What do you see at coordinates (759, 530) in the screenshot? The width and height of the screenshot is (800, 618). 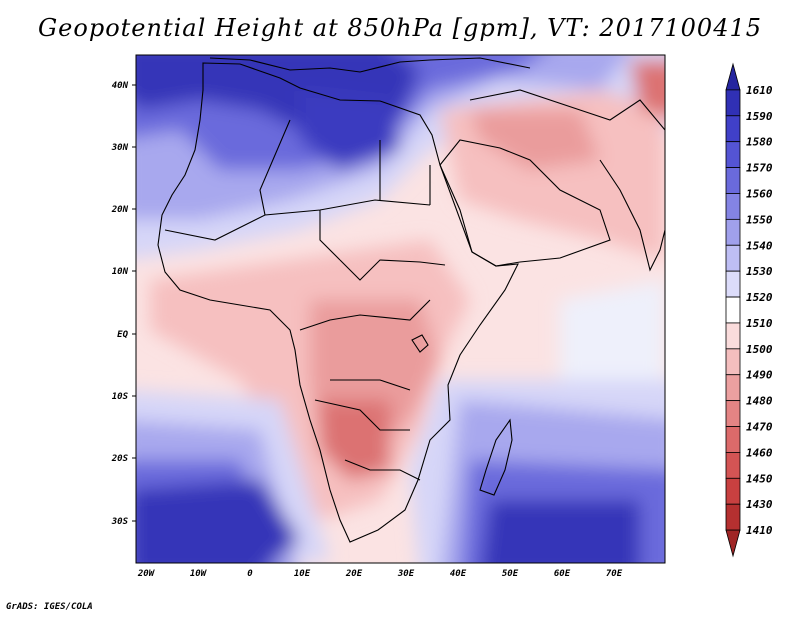 I see `colorbar-label: 1410` at bounding box center [759, 530].